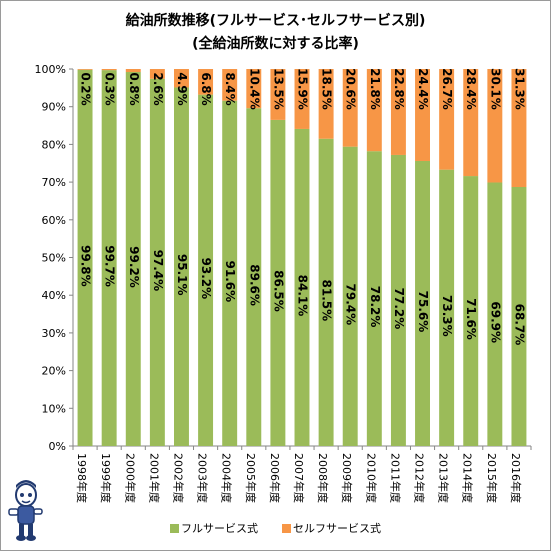  I want to click on data-label-full-service: 93.2%, so click(206, 278).